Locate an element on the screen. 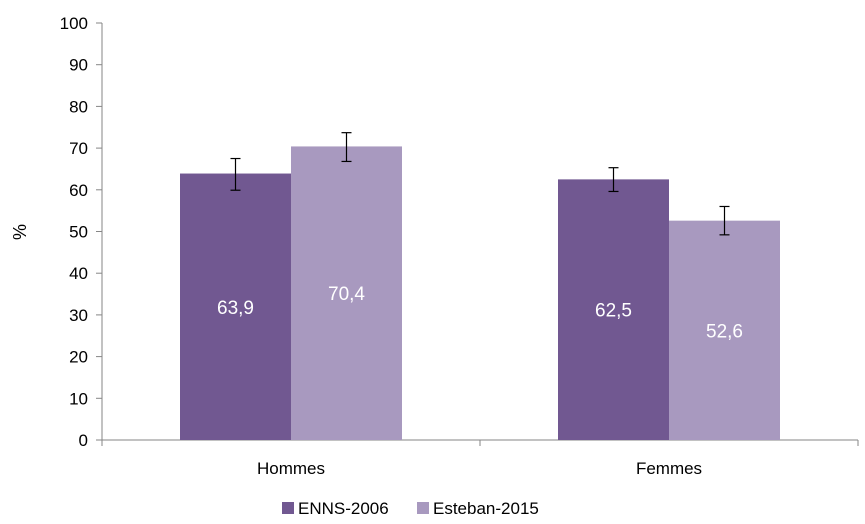 The width and height of the screenshot is (865, 524). legend-label: ENNS-2006 is located at coordinates (343, 508).